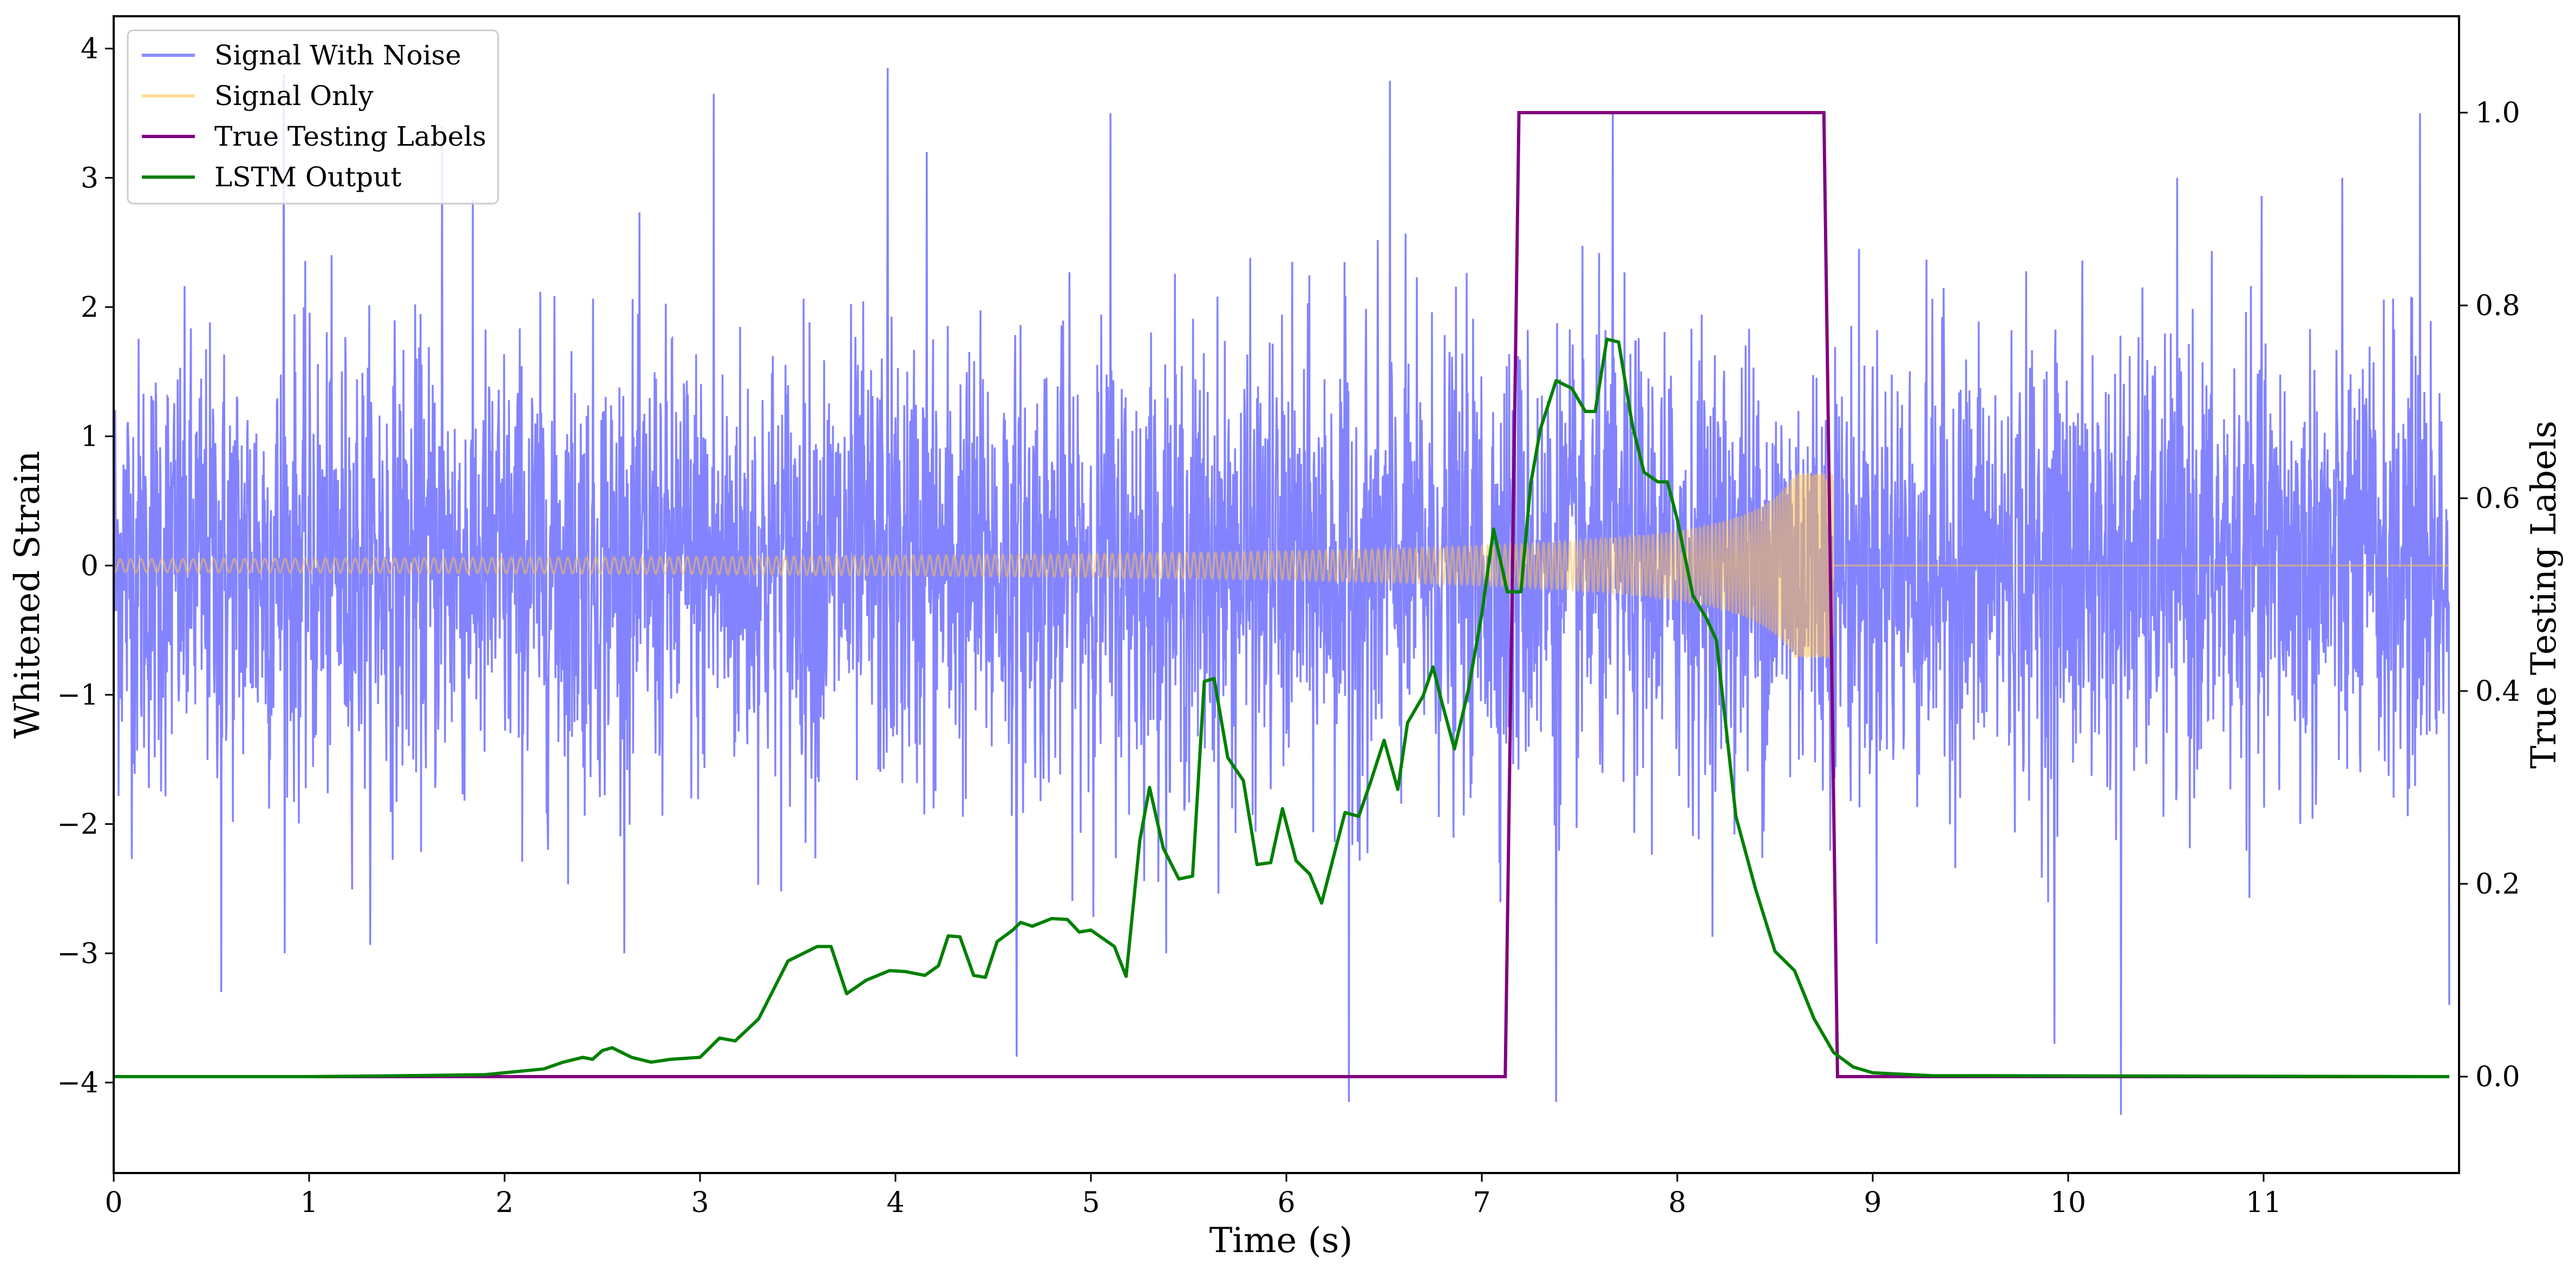  I want to click on y-right-tick-label: 0.2, so click(2497, 884).